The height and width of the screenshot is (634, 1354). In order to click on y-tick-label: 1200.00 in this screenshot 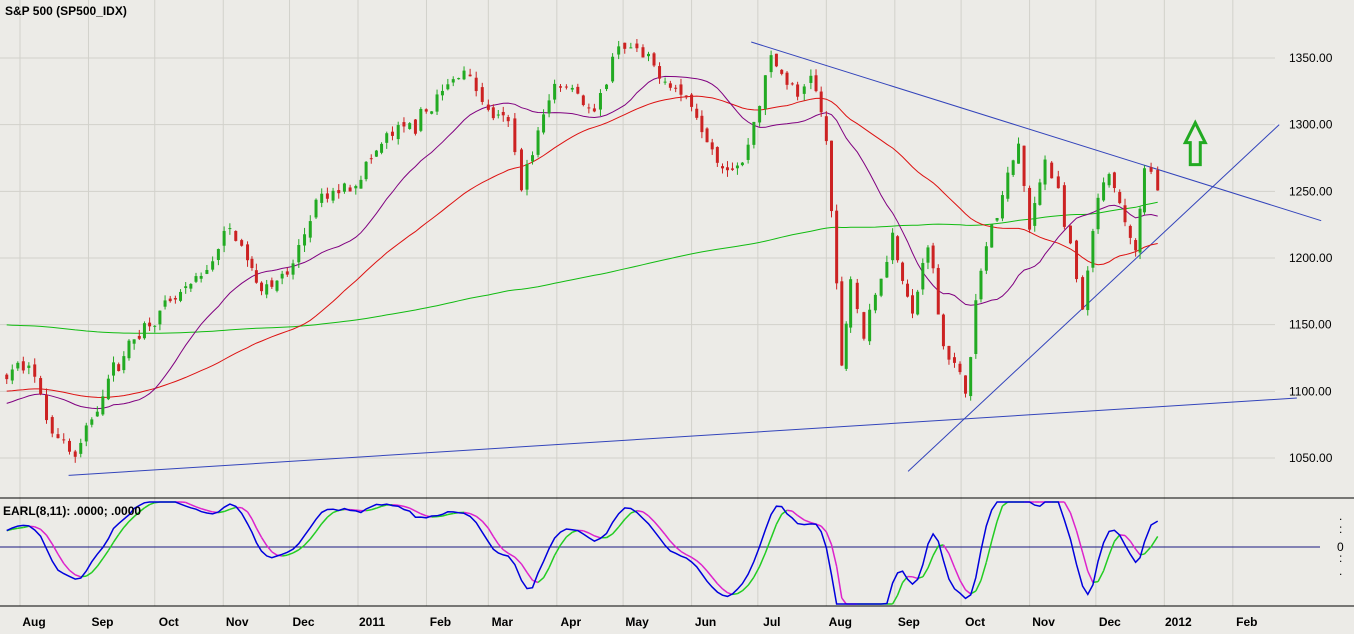, I will do `click(1311, 258)`.